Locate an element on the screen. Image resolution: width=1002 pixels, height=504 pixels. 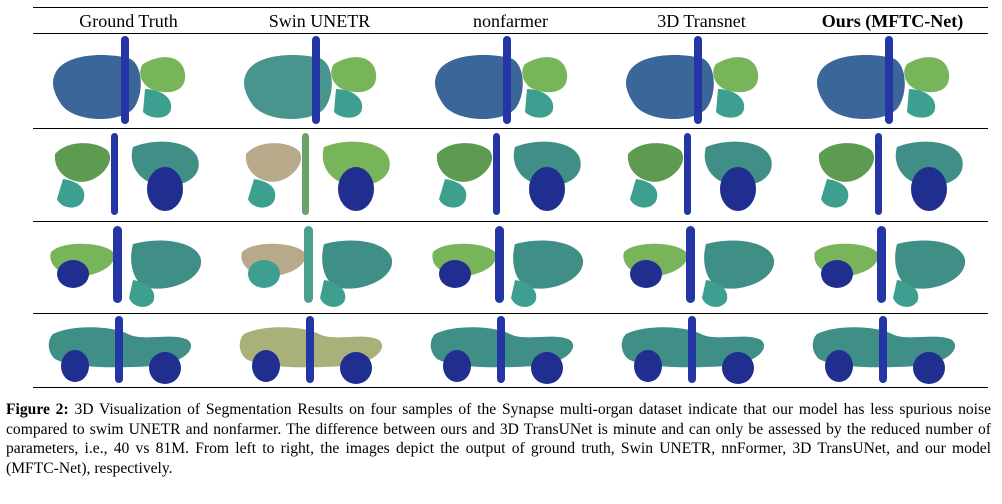
bottom-rule is located at coordinates (510, 387).